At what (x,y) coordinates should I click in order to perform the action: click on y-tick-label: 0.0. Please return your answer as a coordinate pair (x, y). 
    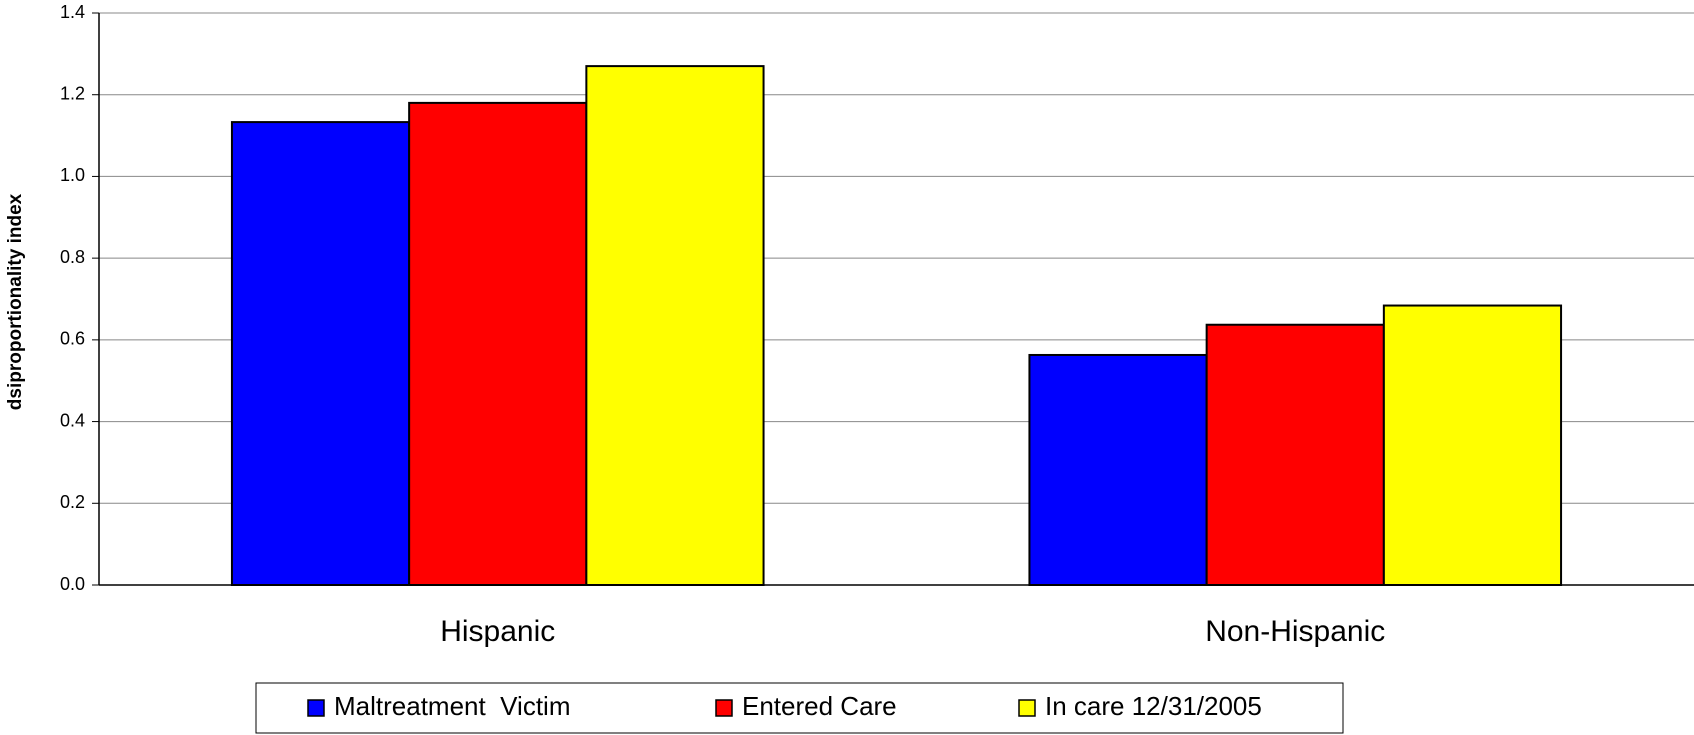
    Looking at the image, I should click on (72, 584).